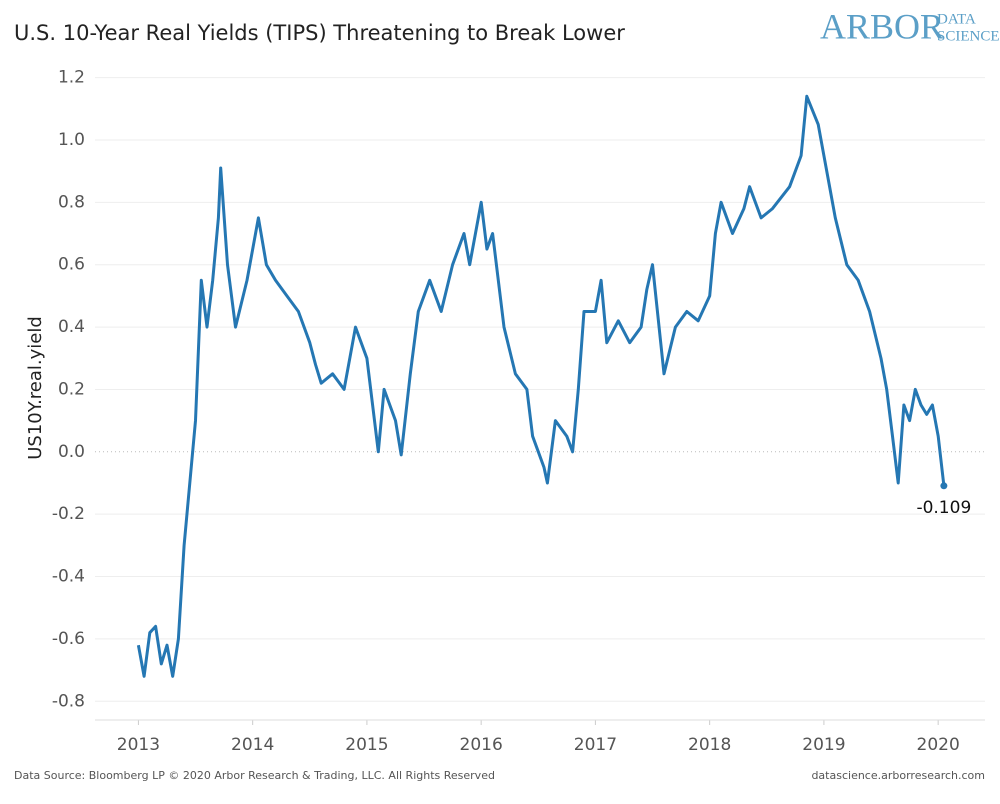 The height and width of the screenshot is (804, 1000). I want to click on logo-brand: ARBOR, so click(882, 26).